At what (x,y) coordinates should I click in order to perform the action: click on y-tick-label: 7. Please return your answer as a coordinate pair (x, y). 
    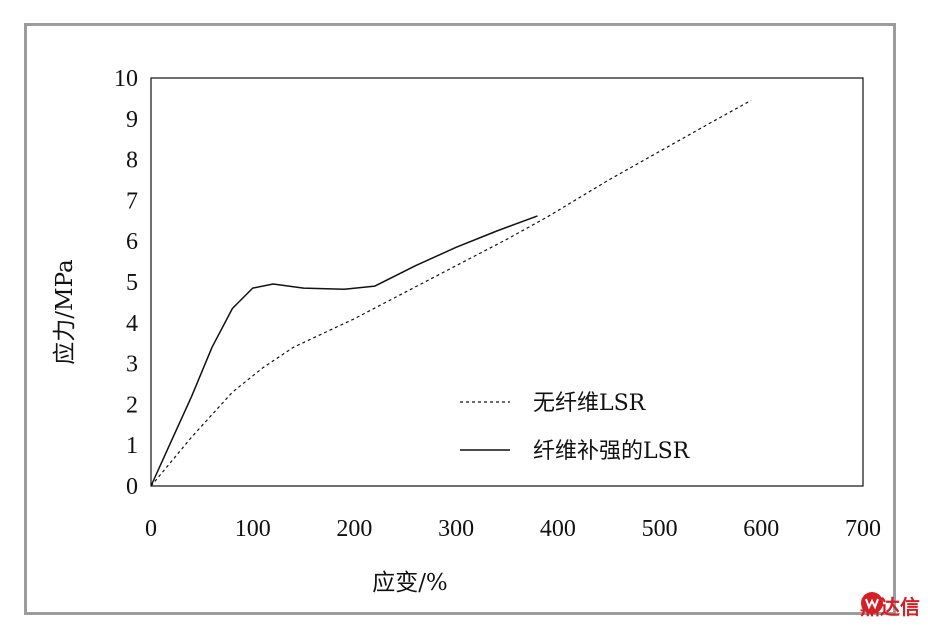
    Looking at the image, I should click on (132, 201).